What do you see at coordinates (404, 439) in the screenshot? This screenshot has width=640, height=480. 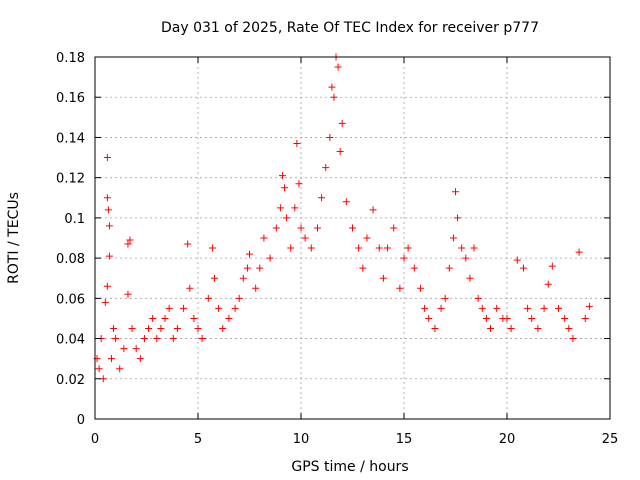 I see `x-tick-label: 15` at bounding box center [404, 439].